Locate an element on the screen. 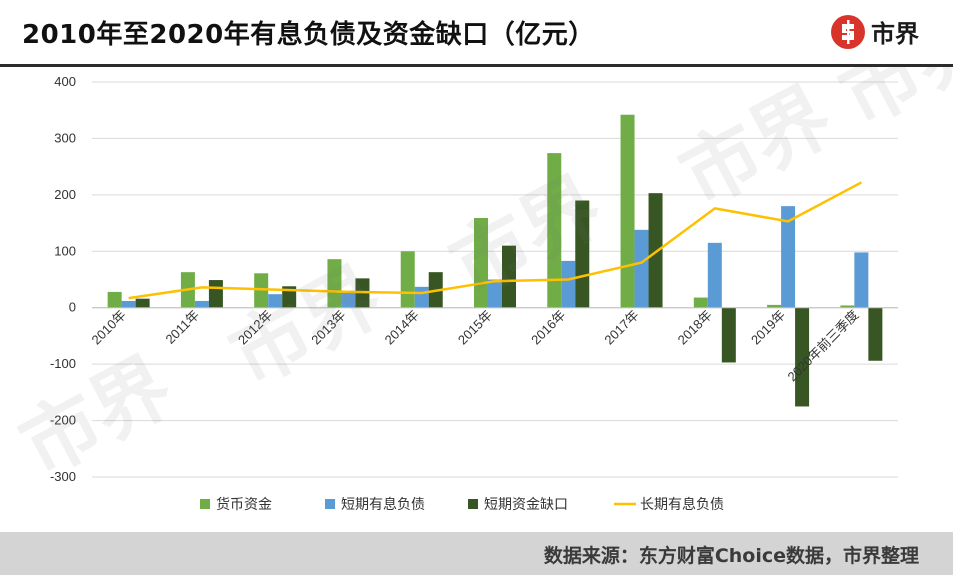 The width and height of the screenshot is (953, 575). x-tick-label: 2013年 is located at coordinates (328, 327).